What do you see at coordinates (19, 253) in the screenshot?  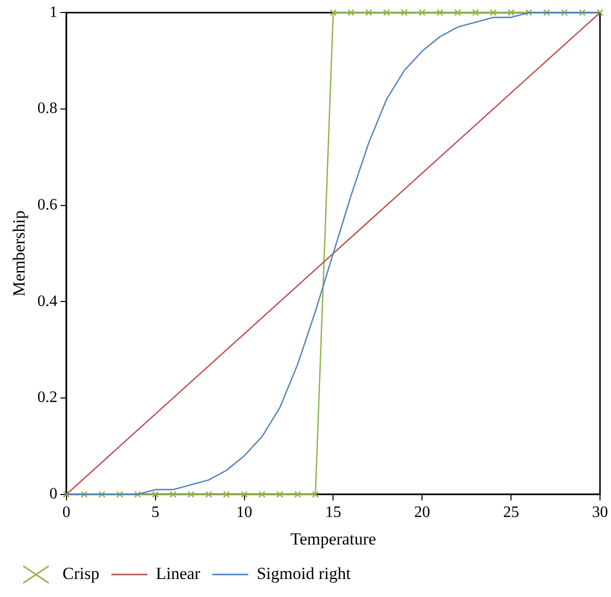 I see `y-axis-title: Membership` at bounding box center [19, 253].